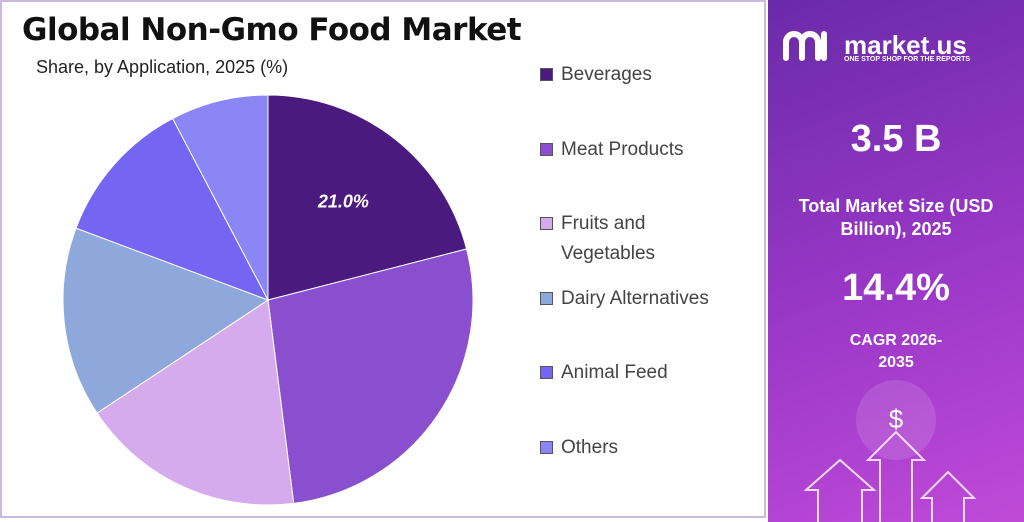  Describe the element at coordinates (896, 351) in the screenshot. I see `cagr-label: CAGR 2026-2035` at that location.